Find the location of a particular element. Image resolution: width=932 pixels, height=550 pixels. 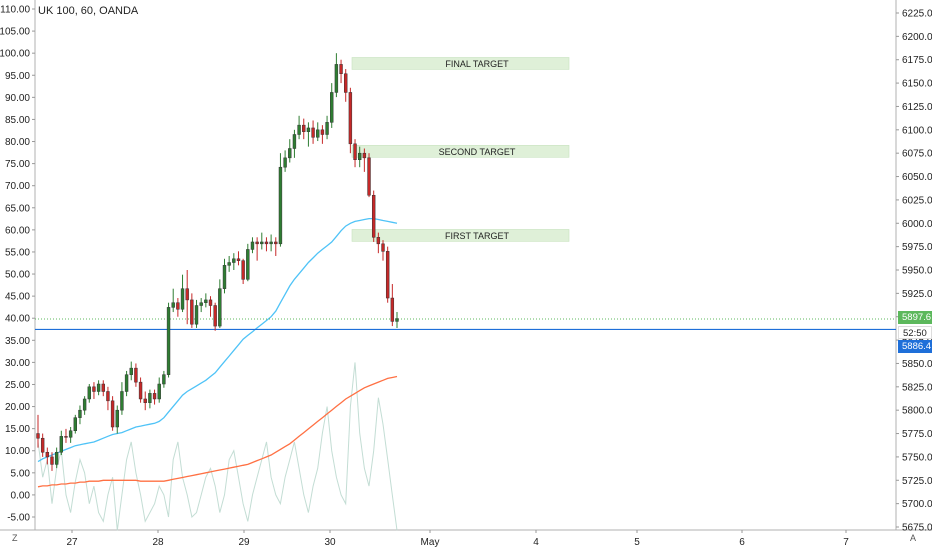

left-tick-label: 35.00 is located at coordinates (17, 341).